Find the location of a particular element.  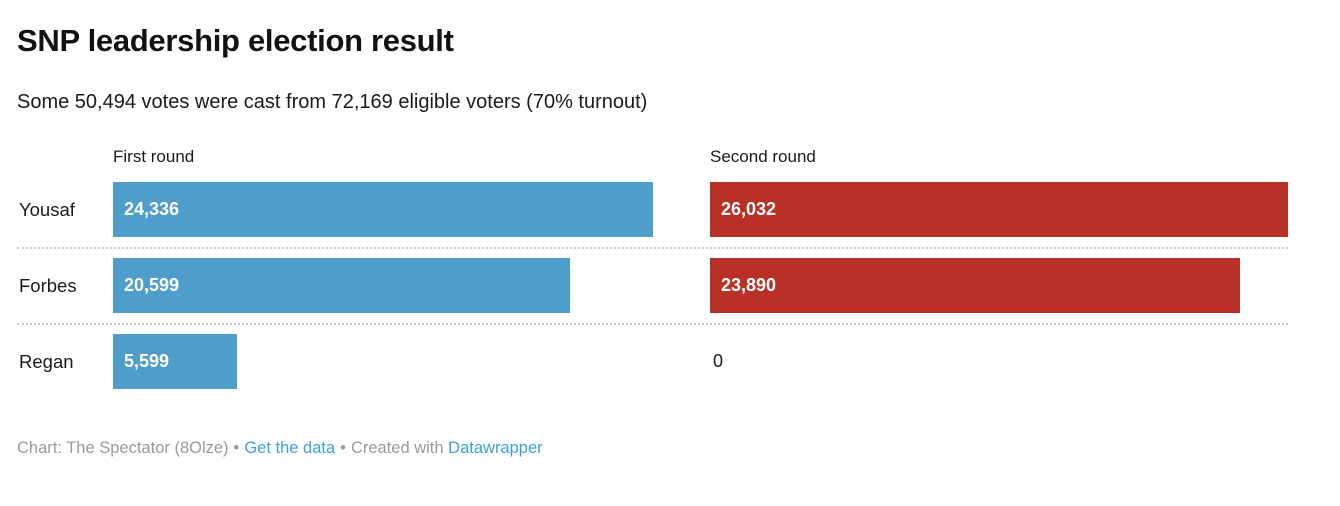

bar-regan-first-round: 5,599 is located at coordinates (175, 361).